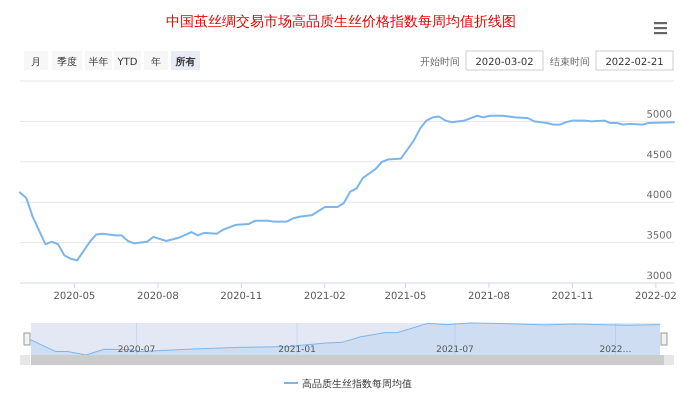  What do you see at coordinates (573, 296) in the screenshot?
I see `x-tick-label: 2021-11` at bounding box center [573, 296].